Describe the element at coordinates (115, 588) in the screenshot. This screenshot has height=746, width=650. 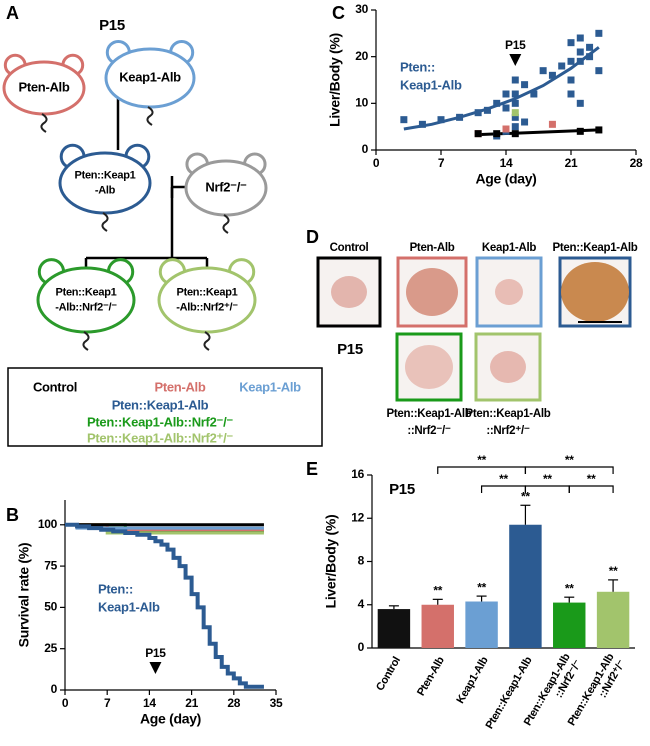
I see `annotation: Pten::` at that location.